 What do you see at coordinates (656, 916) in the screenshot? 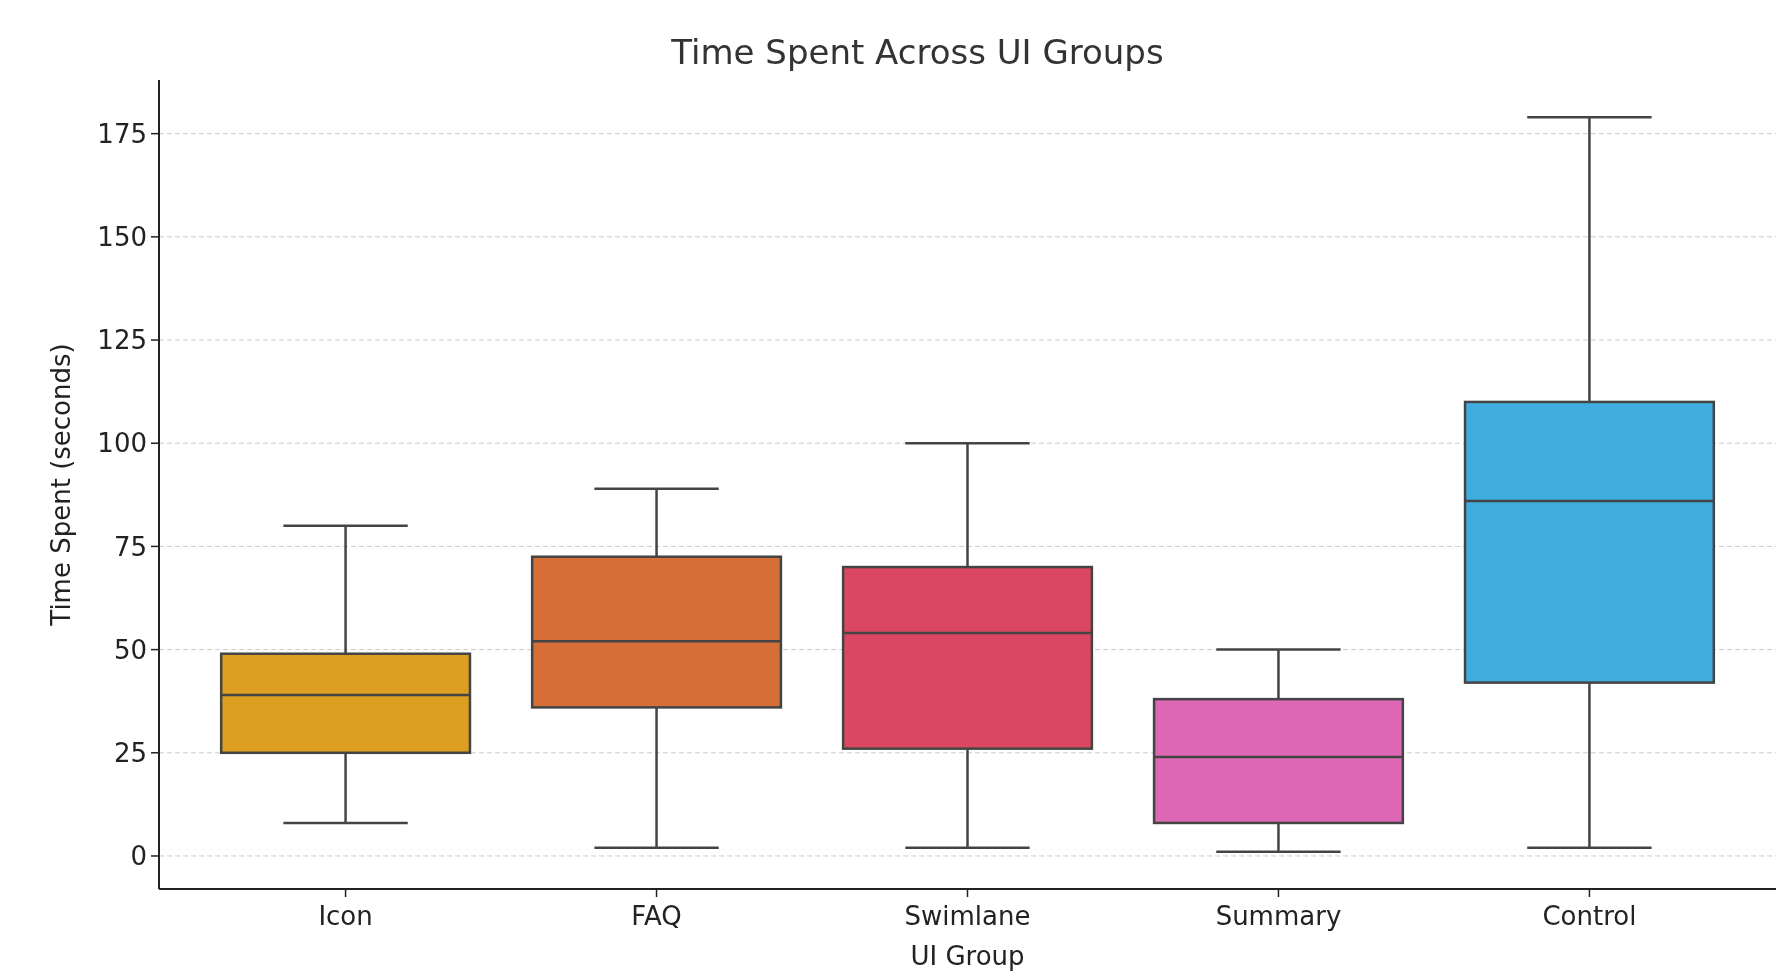
I see `x-tick-label: FAQ` at bounding box center [656, 916].